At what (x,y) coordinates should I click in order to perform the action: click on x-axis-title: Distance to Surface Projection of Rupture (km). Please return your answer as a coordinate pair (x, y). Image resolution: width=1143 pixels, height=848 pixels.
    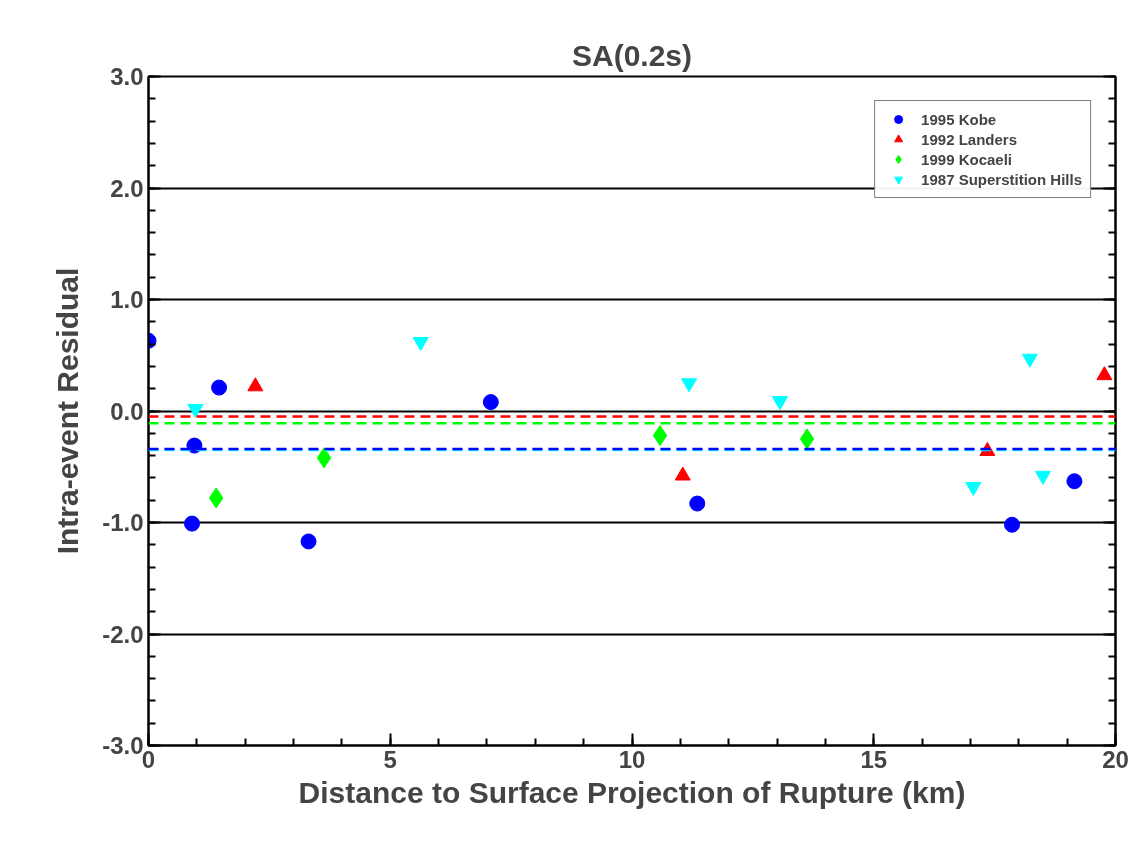
    Looking at the image, I should click on (632, 792).